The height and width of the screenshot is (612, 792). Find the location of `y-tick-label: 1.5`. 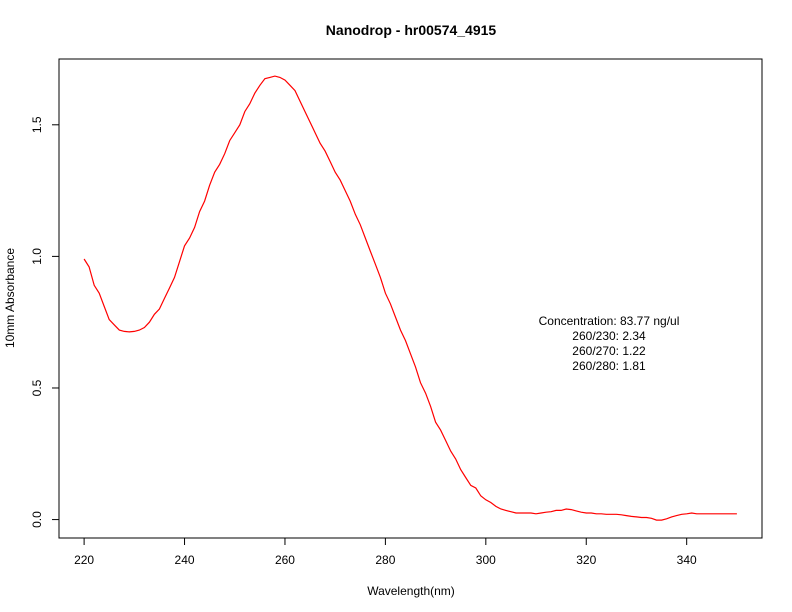

y-tick-label: 1.5 is located at coordinates (37, 124).